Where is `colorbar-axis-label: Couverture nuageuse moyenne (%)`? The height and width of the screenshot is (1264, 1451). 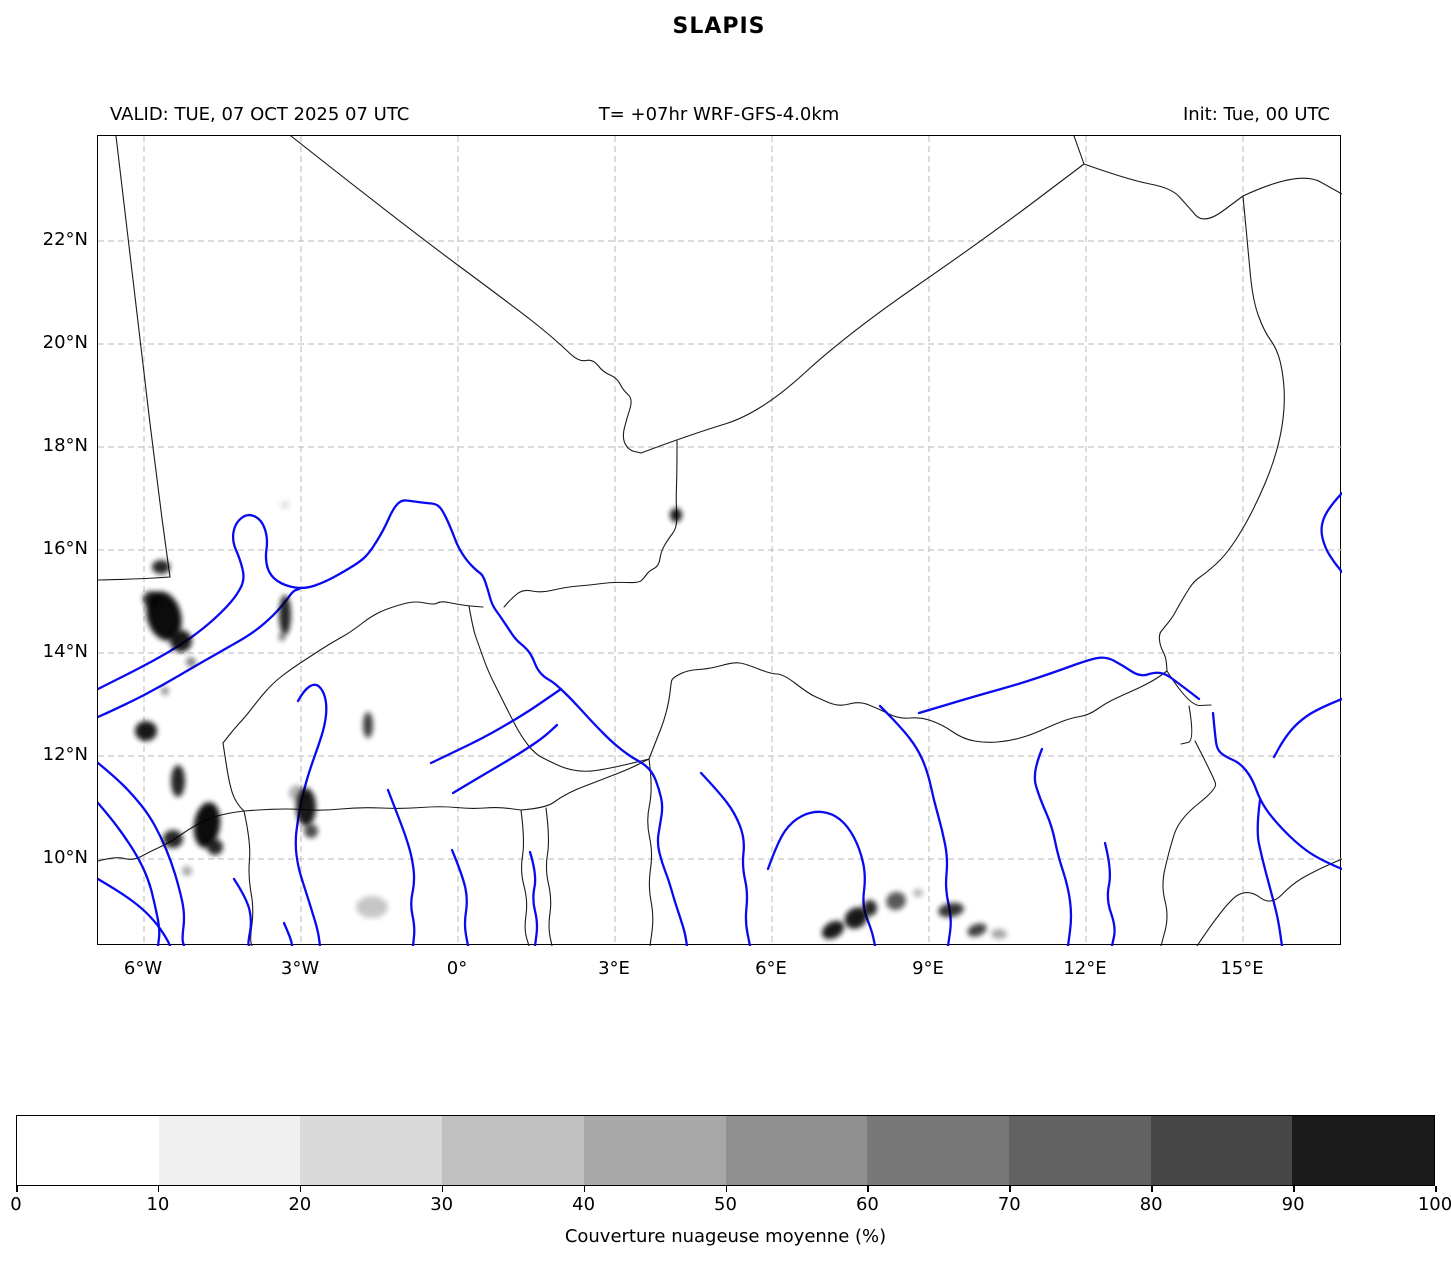
colorbar-axis-label: Couverture nuageuse moyenne (%) is located at coordinates (725, 1236).